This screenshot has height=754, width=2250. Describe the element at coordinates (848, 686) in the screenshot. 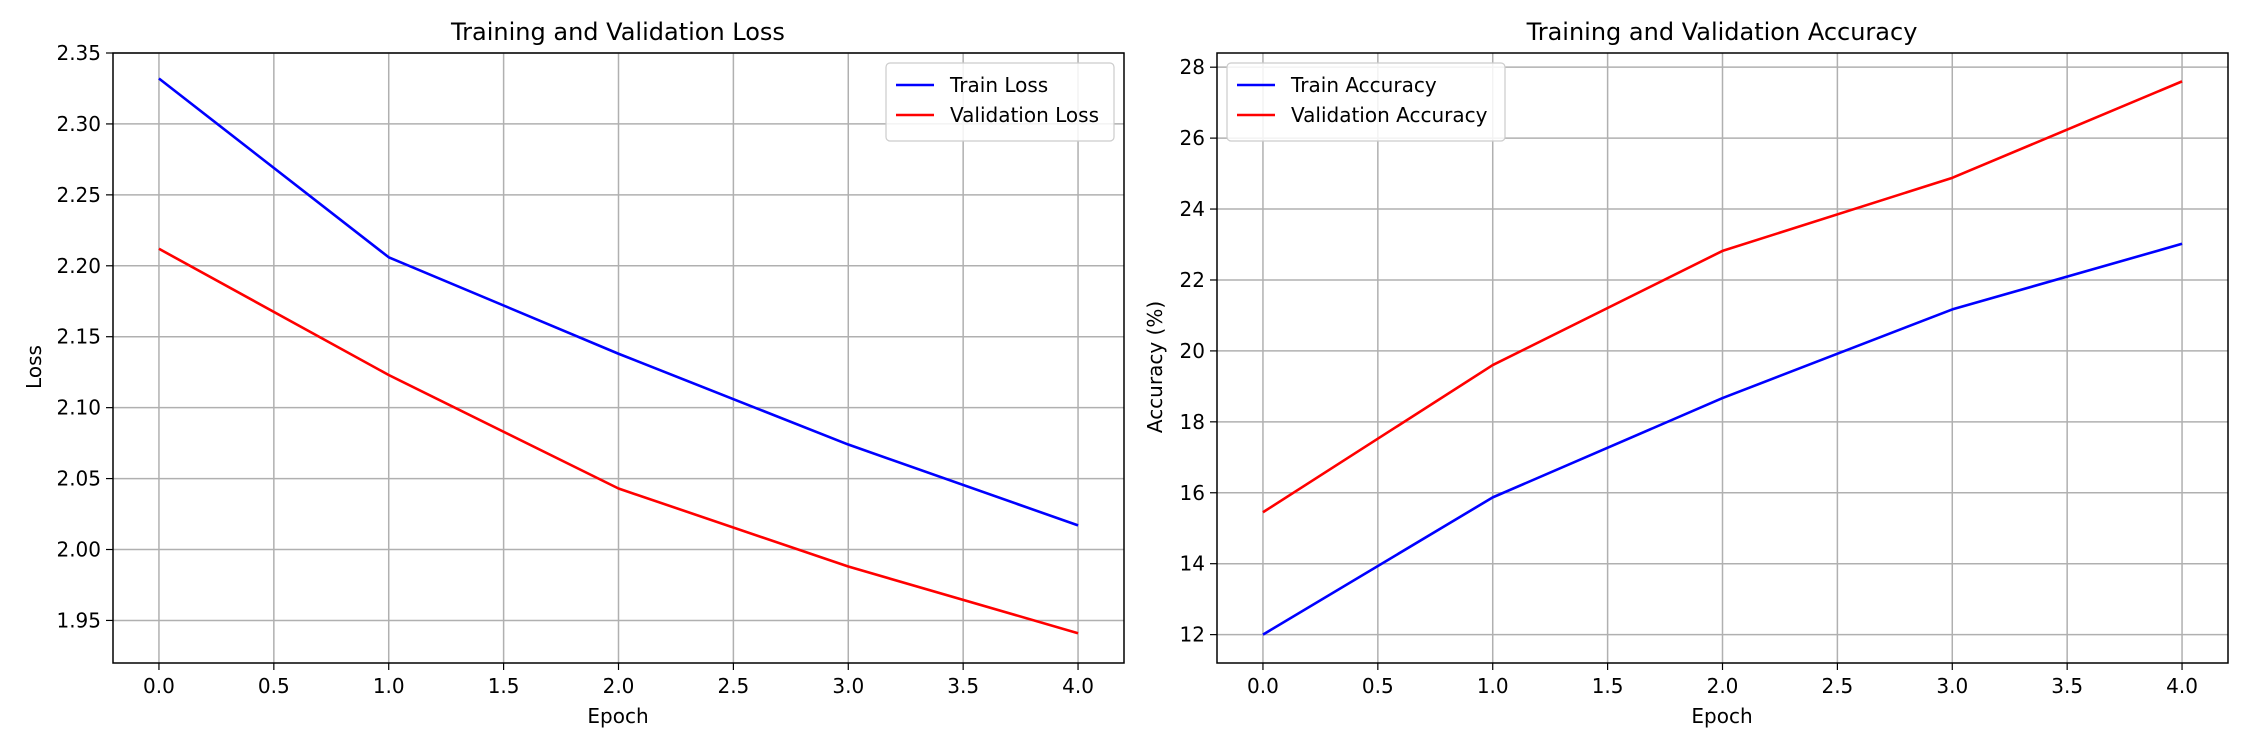

I see `loss-chart-xtick-label-6: 3.0` at that location.